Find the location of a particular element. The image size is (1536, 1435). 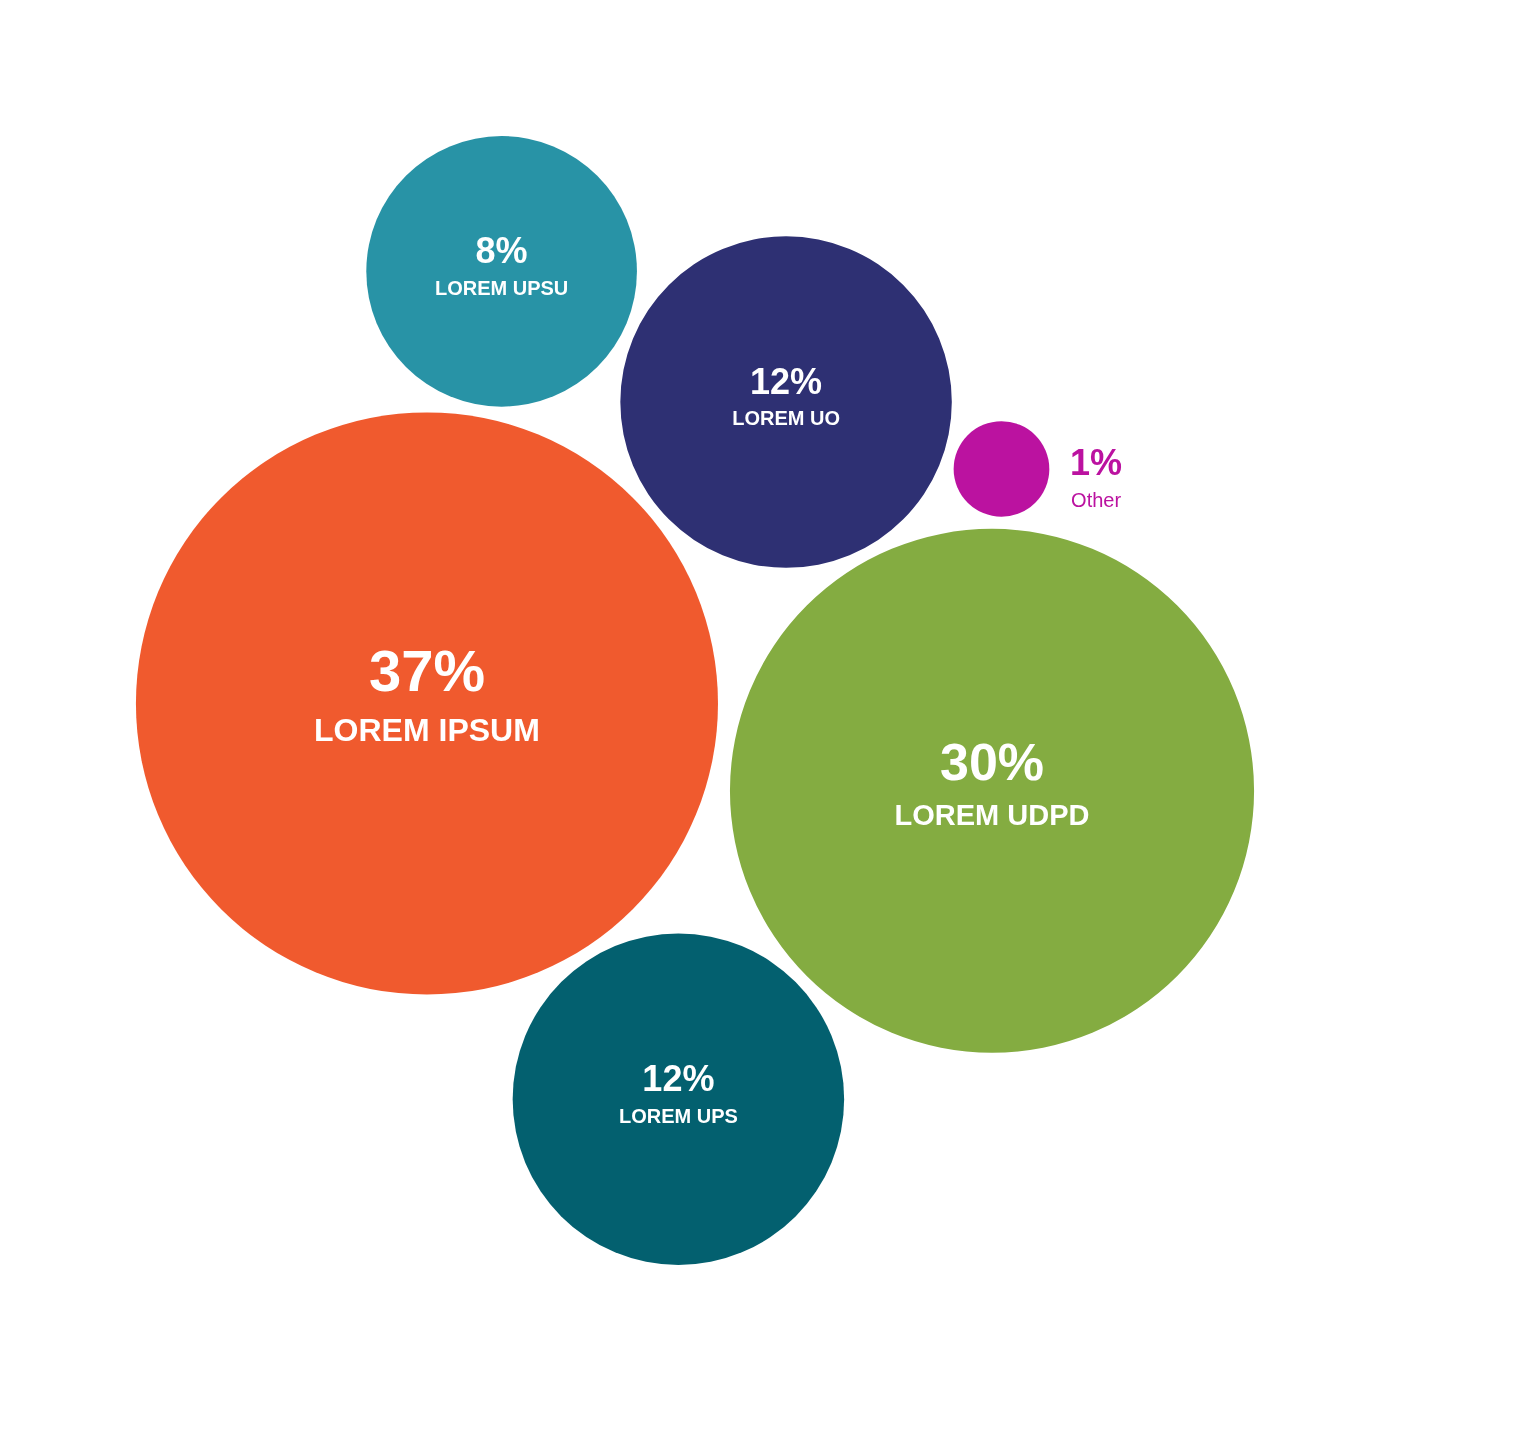

category-label: LOREM UPSU is located at coordinates (501, 287).